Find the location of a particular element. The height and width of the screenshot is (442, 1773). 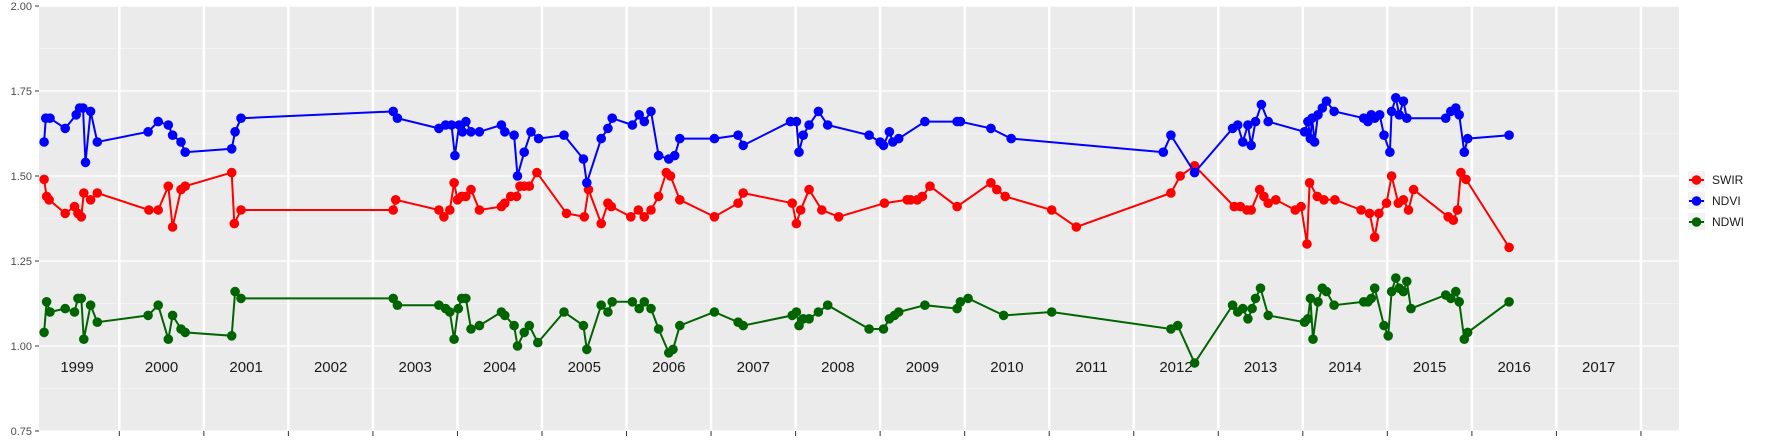

x-axis is located at coordinates (880, 433).